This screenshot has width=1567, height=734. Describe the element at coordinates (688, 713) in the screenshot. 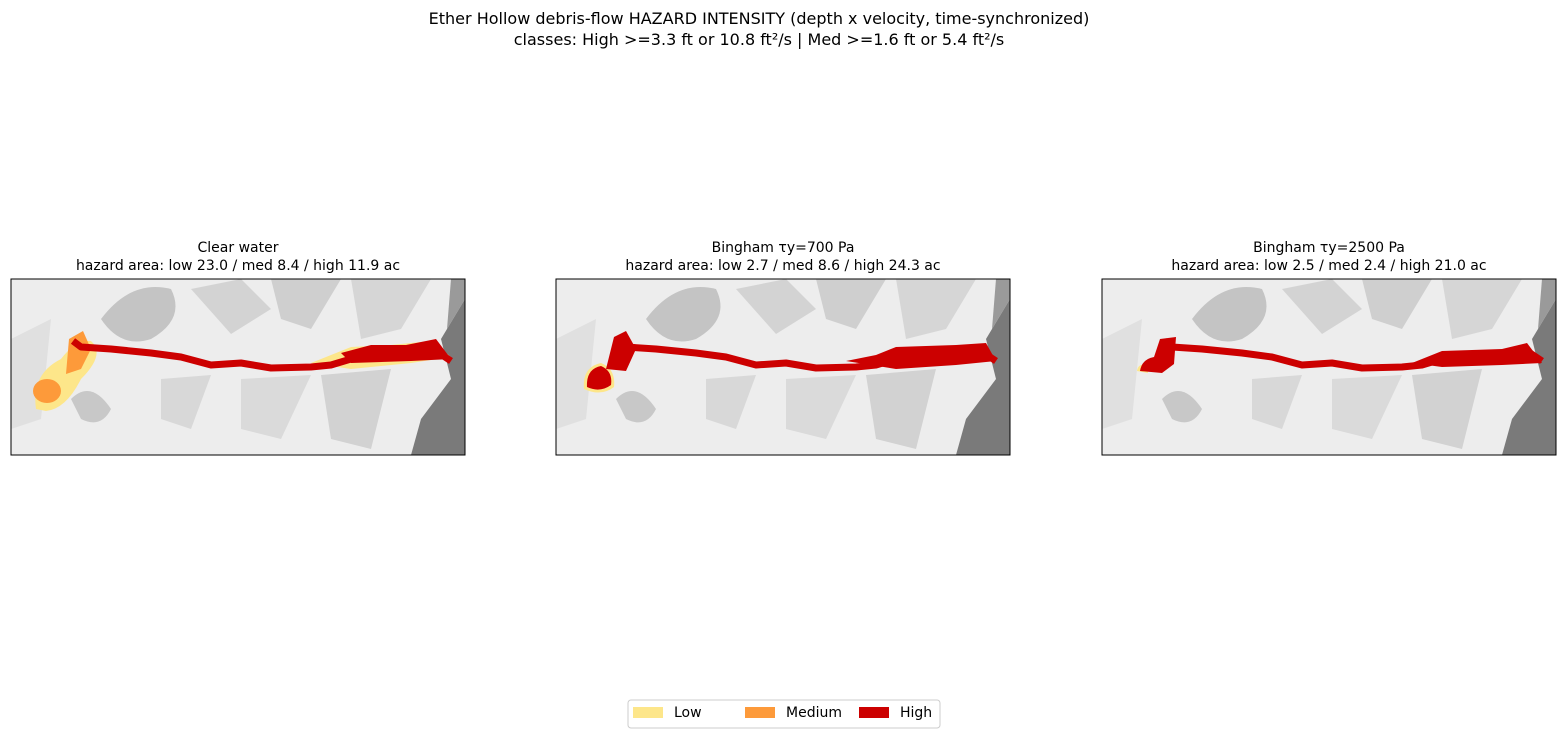

I see `legend-label: Low` at that location.